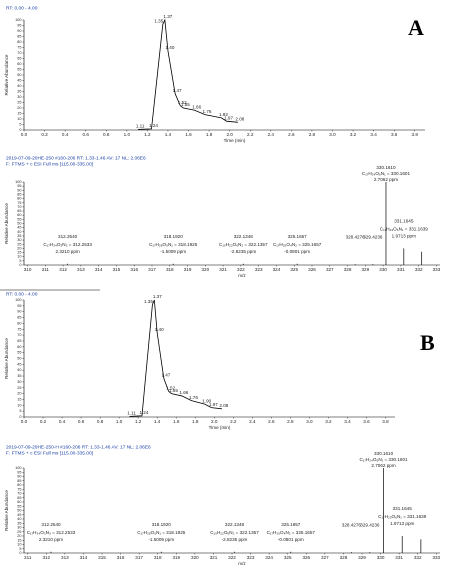 This screenshot has width=474, height=570. Describe the element at coordinates (51, 532) in the screenshot. I see `formula-label: C₁₇H₃₄O₃N₃ = 312.2533` at that location.